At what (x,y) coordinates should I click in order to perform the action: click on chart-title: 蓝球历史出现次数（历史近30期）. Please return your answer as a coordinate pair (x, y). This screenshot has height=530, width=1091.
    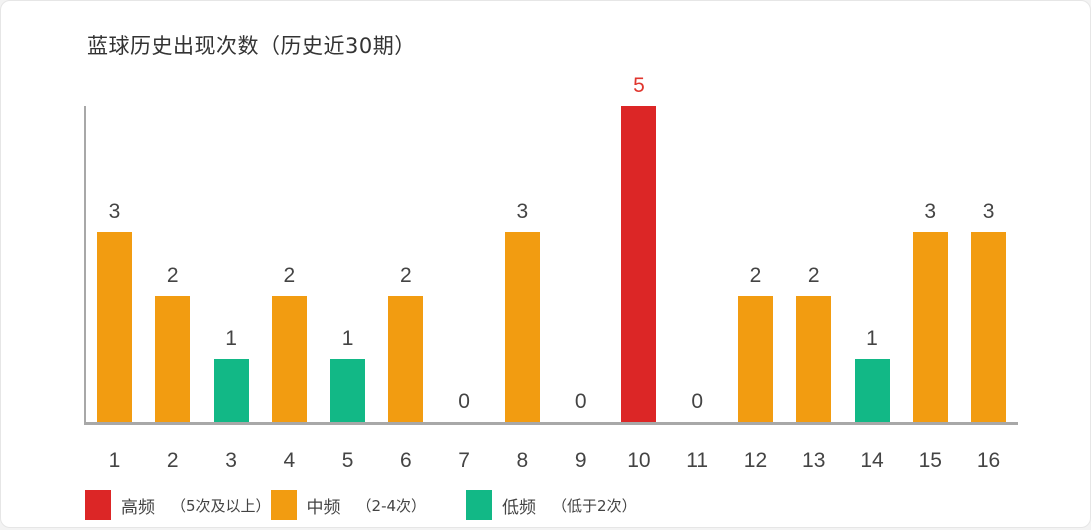
    Looking at the image, I should click on (251, 46).